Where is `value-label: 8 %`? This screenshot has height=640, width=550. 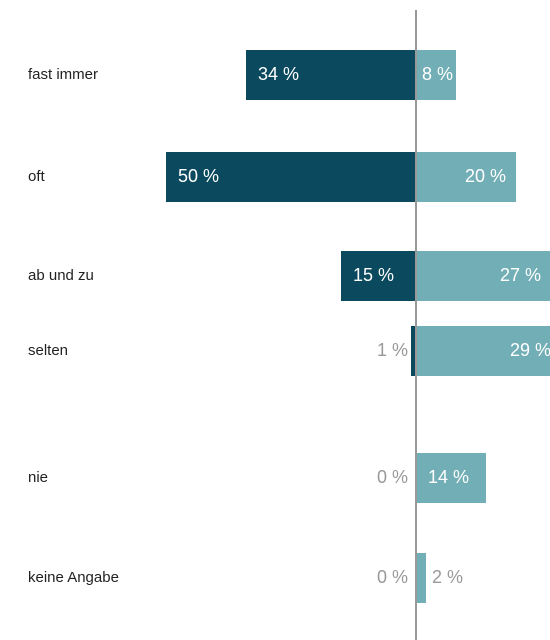 value-label: 8 % is located at coordinates (437, 74).